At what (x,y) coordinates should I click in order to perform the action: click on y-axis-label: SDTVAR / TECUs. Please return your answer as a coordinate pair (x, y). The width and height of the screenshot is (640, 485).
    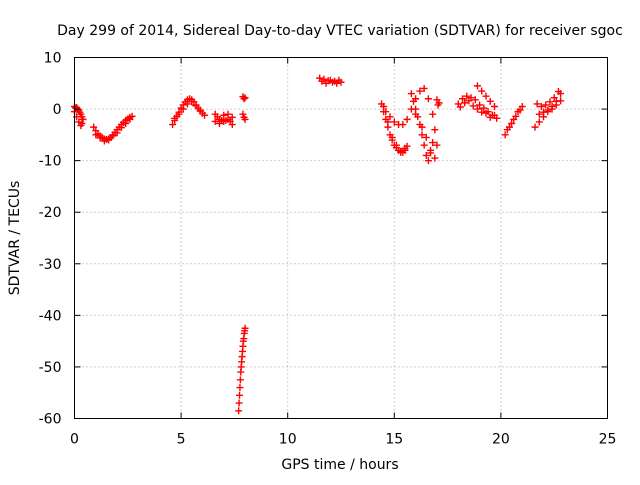
    Looking at the image, I should click on (15, 238).